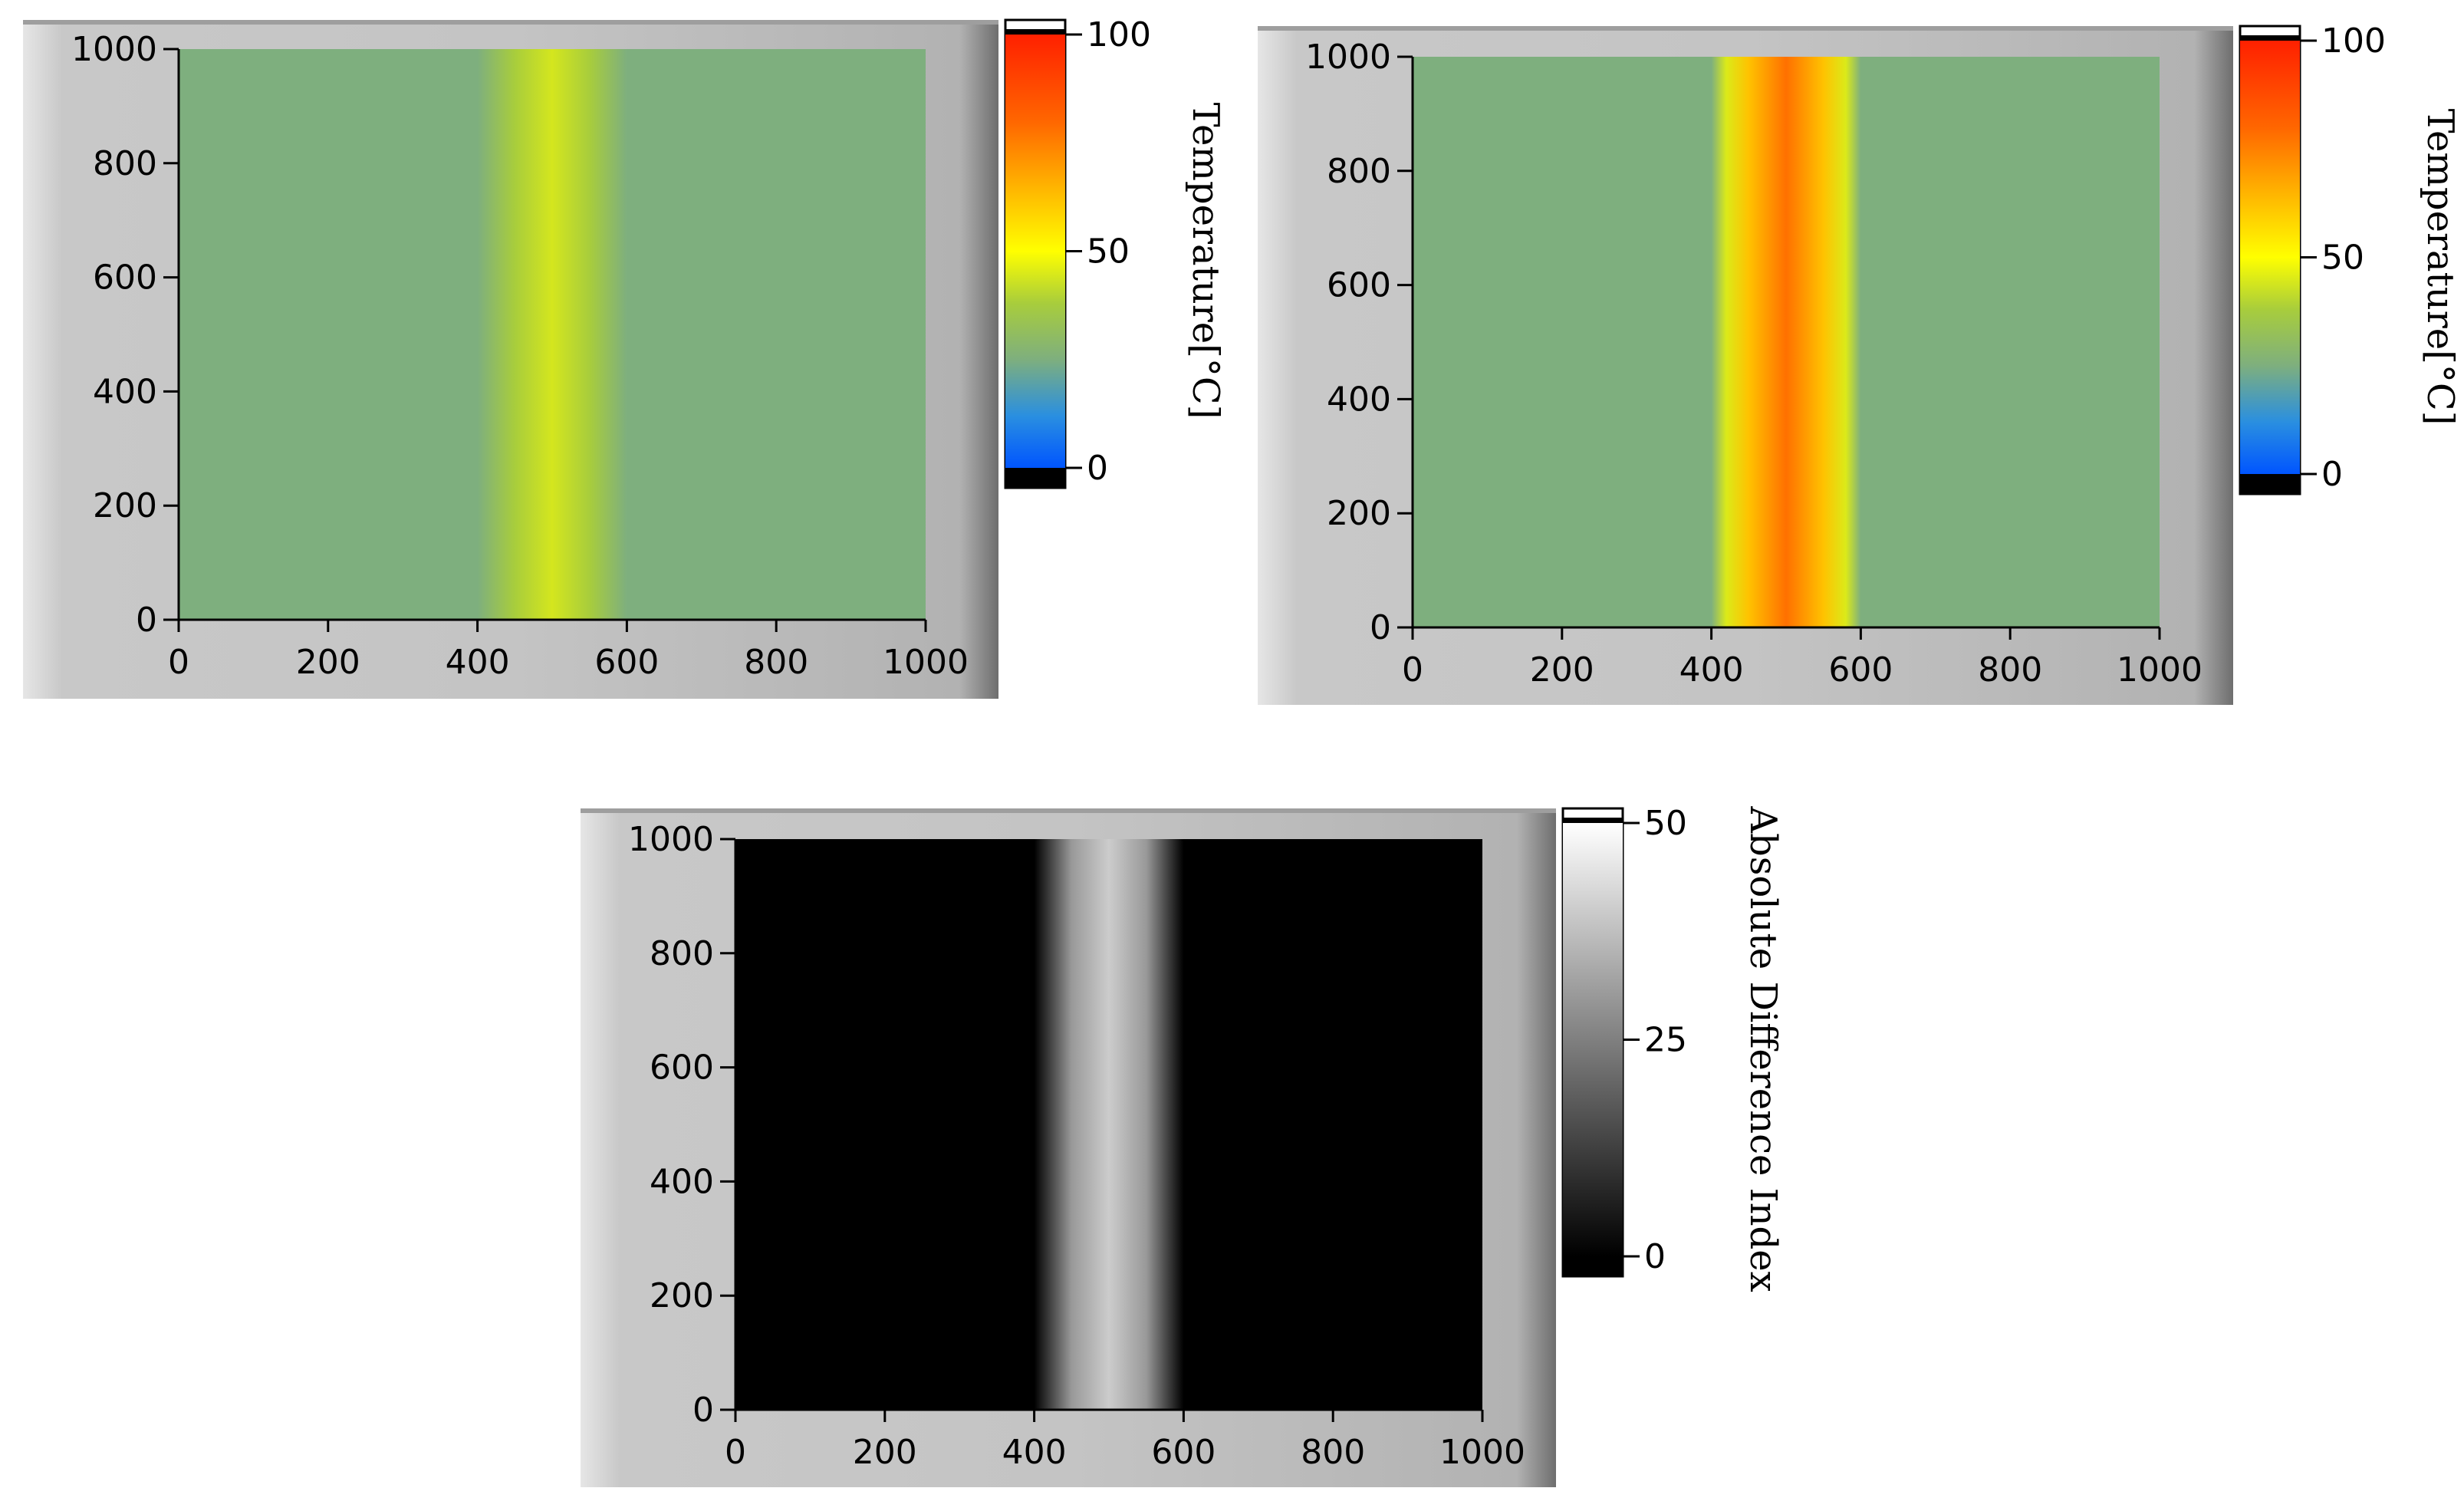 The image size is (2464, 1511). What do you see at coordinates (1763, 1048) in the screenshot?
I see `colorbar-title: Absolute Difference Index` at bounding box center [1763, 1048].